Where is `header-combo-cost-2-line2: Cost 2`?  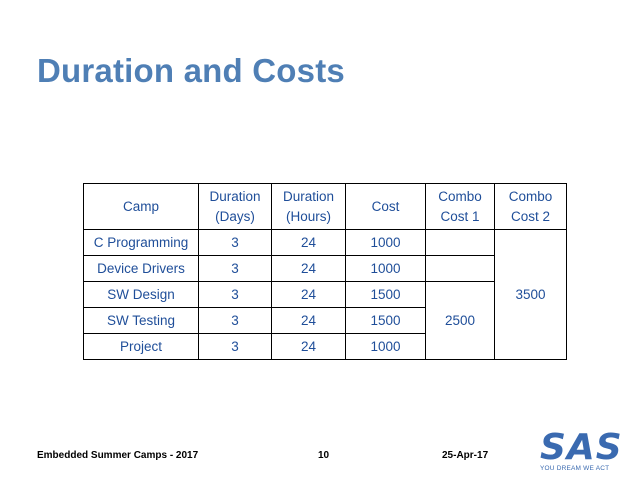 header-combo-cost-2-line2: Cost 2 is located at coordinates (530, 216).